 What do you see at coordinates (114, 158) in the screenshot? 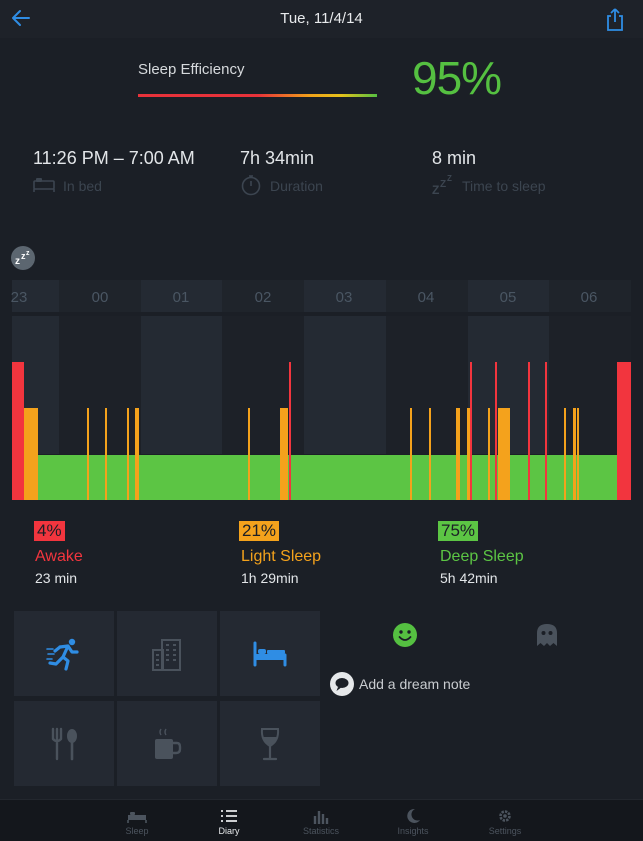
I see `in-bed-value: 11:26 PM – 7:00 AM` at bounding box center [114, 158].